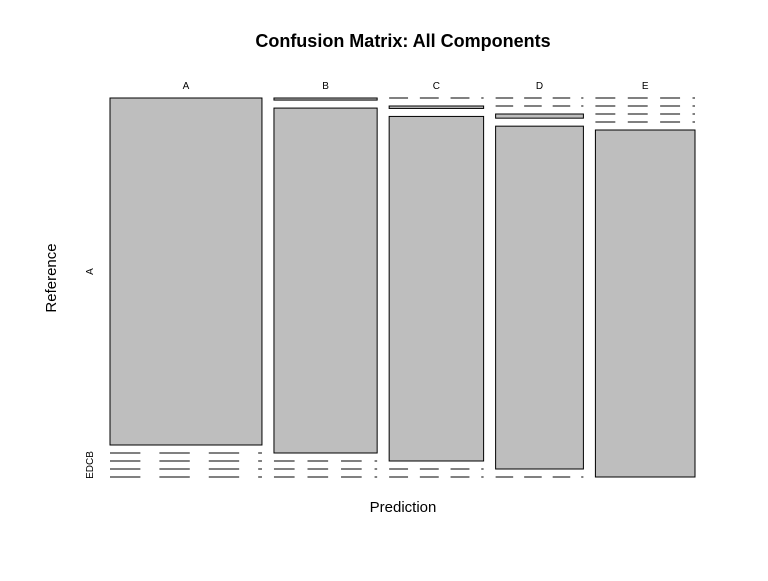 Image resolution: width=768 pixels, height=581 pixels. I want to click on chart-title: Confusion Matrix: All Components, so click(402, 41).